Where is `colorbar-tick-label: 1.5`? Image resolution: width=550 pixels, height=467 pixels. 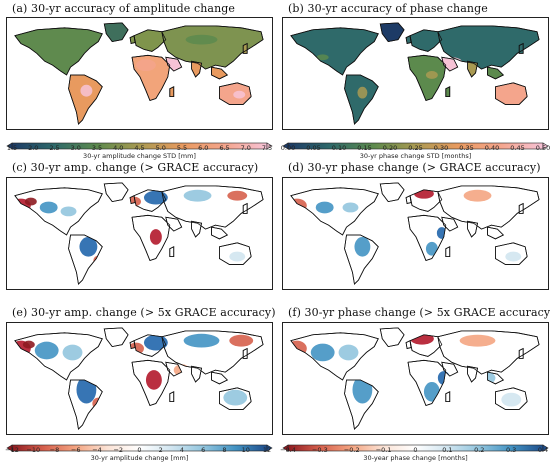
colorbar-tick-label: 1.5 is located at coordinates (12, 148).